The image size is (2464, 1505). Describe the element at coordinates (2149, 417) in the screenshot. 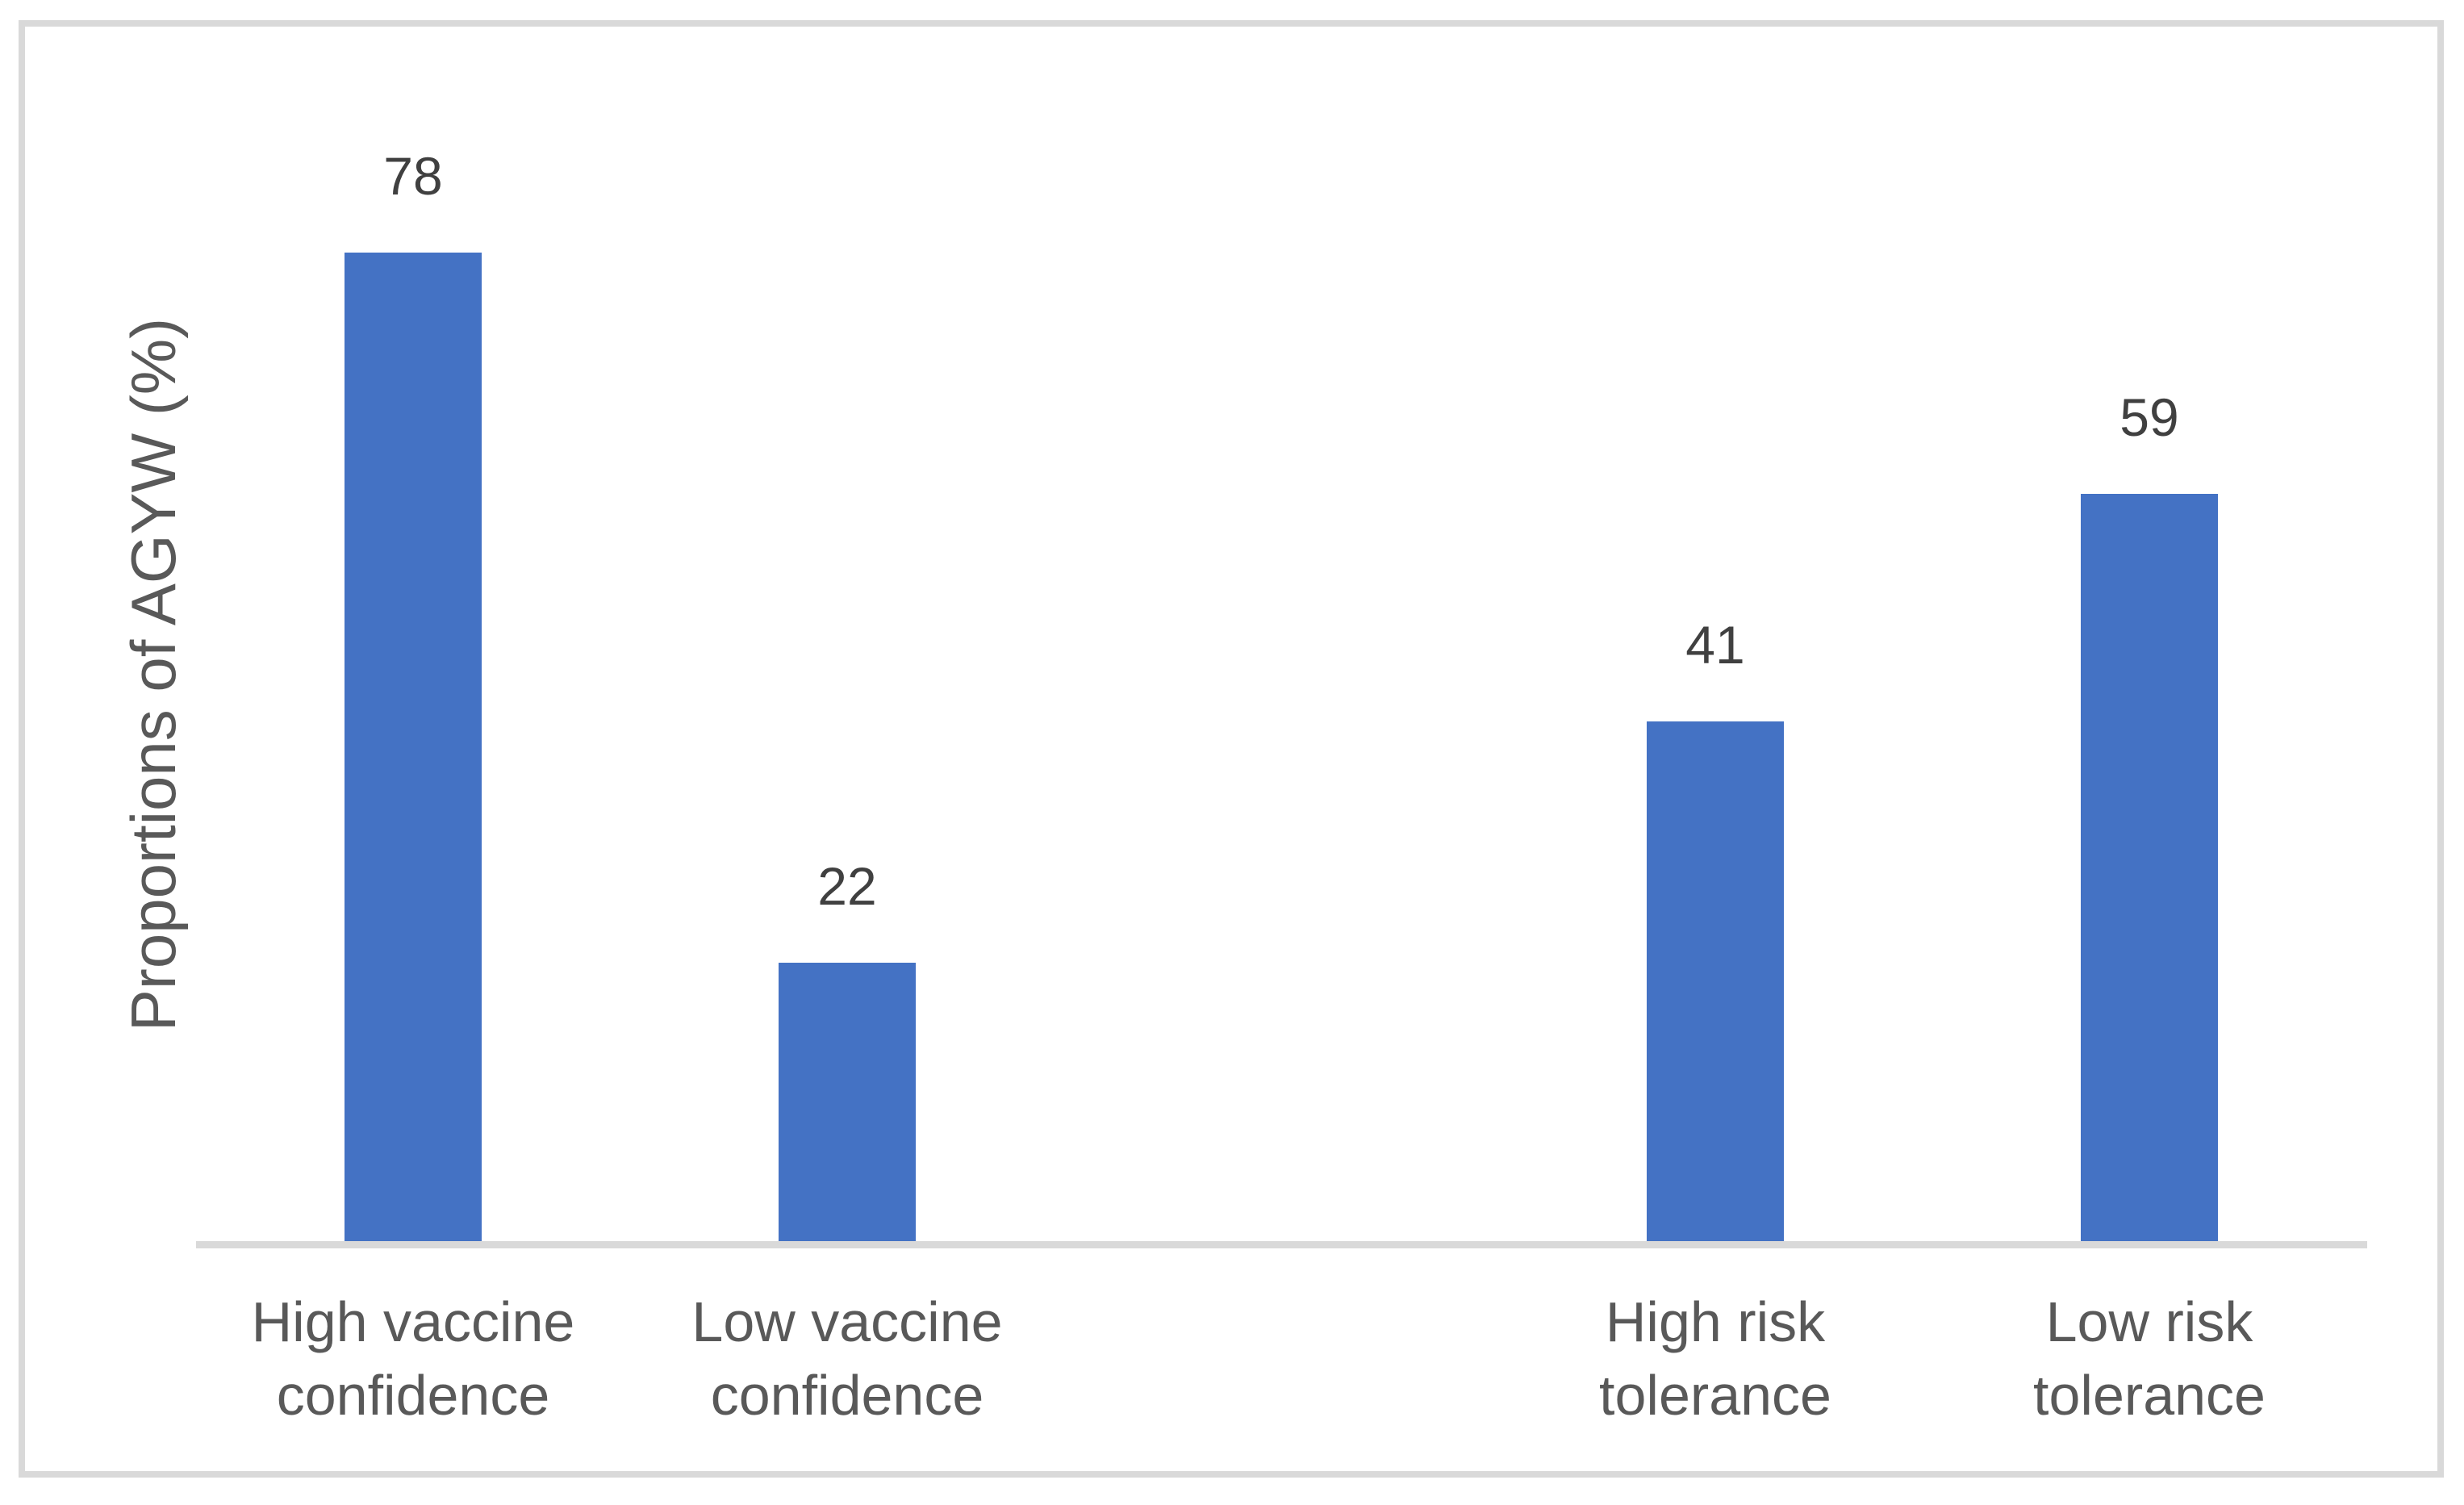

I see `bar-value-label: 59` at that location.